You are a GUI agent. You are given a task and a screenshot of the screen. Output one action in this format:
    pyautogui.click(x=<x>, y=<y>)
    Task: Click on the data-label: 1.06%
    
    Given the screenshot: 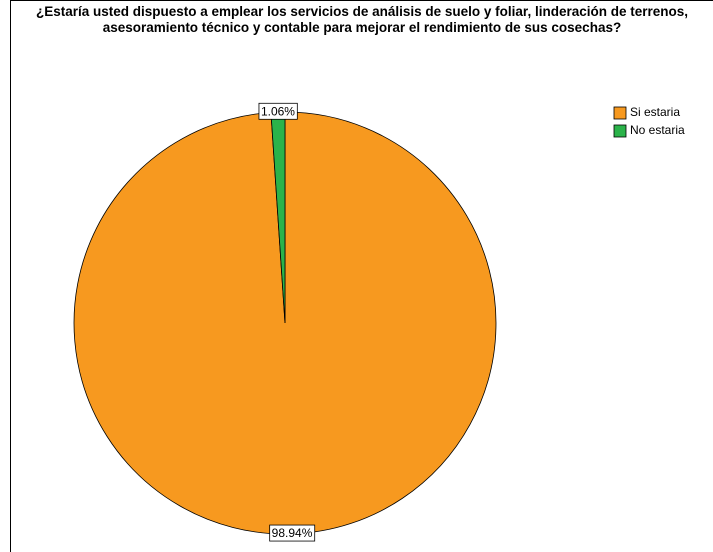 What is the action you would take?
    pyautogui.click(x=278, y=111)
    